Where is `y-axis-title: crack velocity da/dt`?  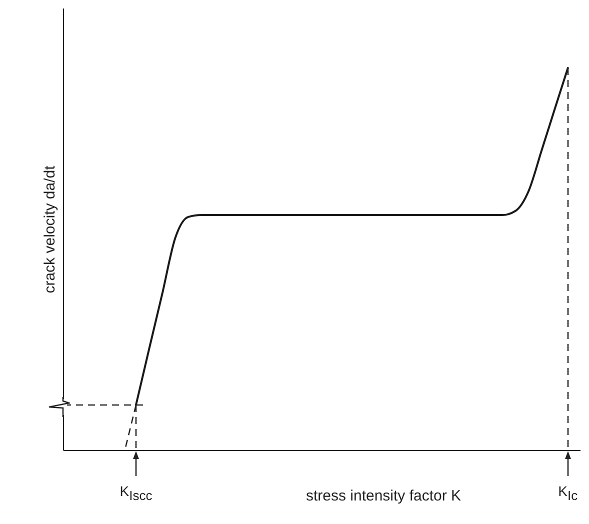 y-axis-title: crack velocity da/dt is located at coordinates (50, 229).